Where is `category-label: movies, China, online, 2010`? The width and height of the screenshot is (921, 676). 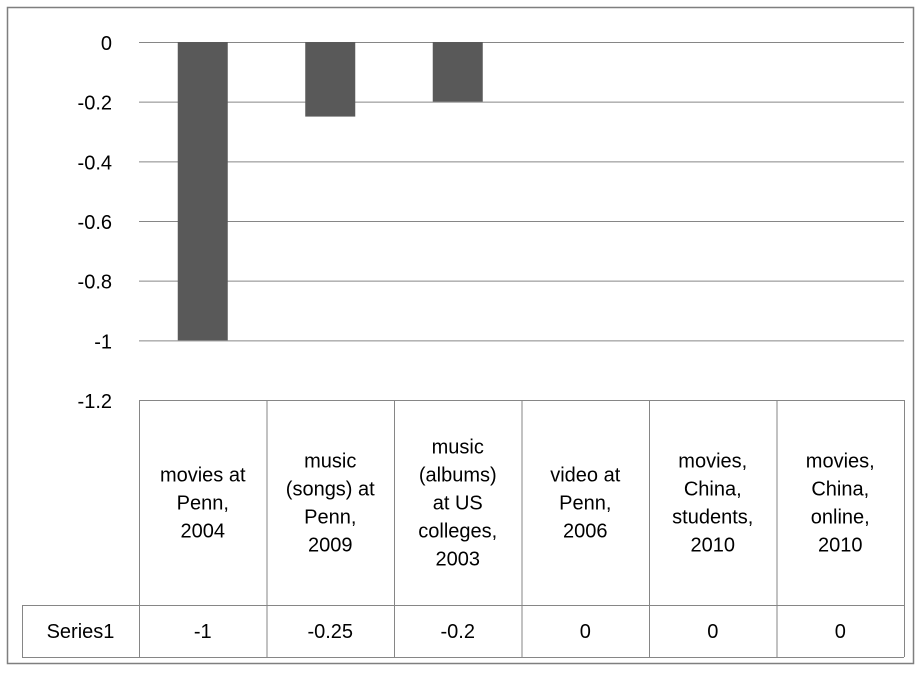
category-label: movies, China, online, 2010 is located at coordinates (840, 504).